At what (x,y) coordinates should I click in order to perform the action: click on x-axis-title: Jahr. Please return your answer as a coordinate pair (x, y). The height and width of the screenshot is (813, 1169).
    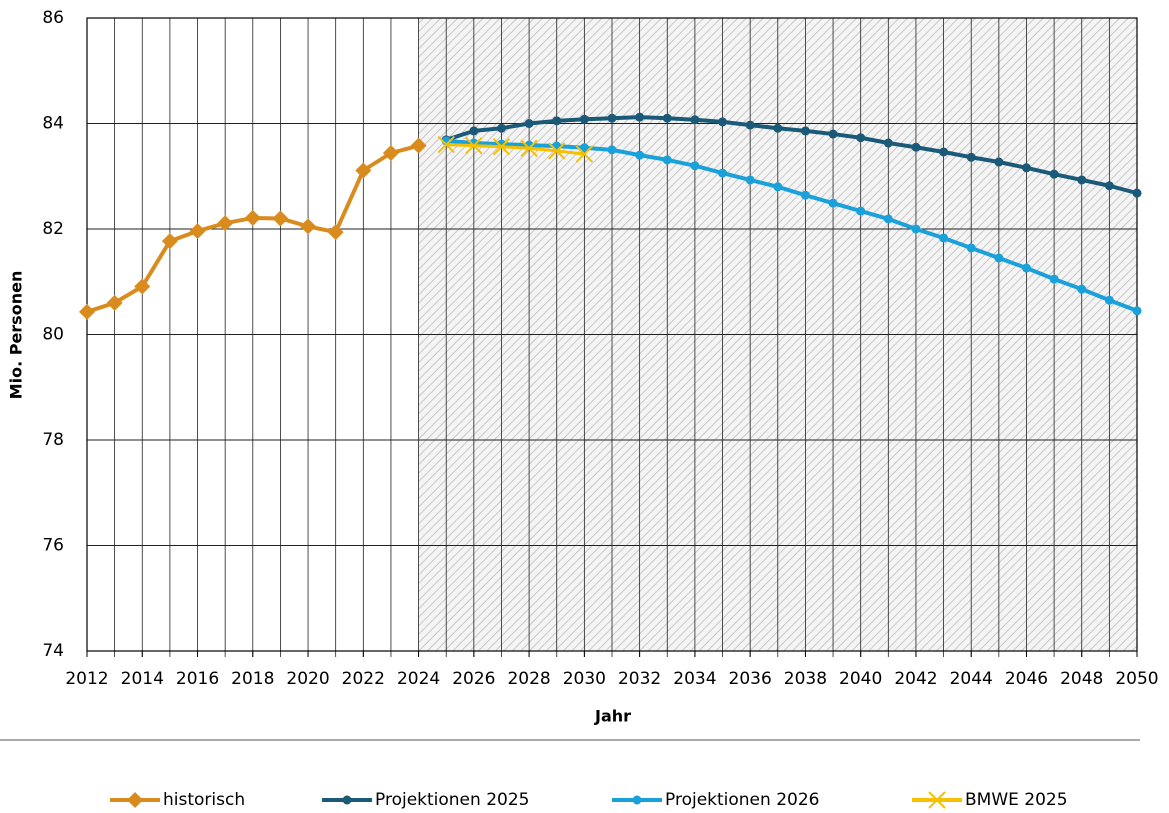
    Looking at the image, I should click on (612, 716).